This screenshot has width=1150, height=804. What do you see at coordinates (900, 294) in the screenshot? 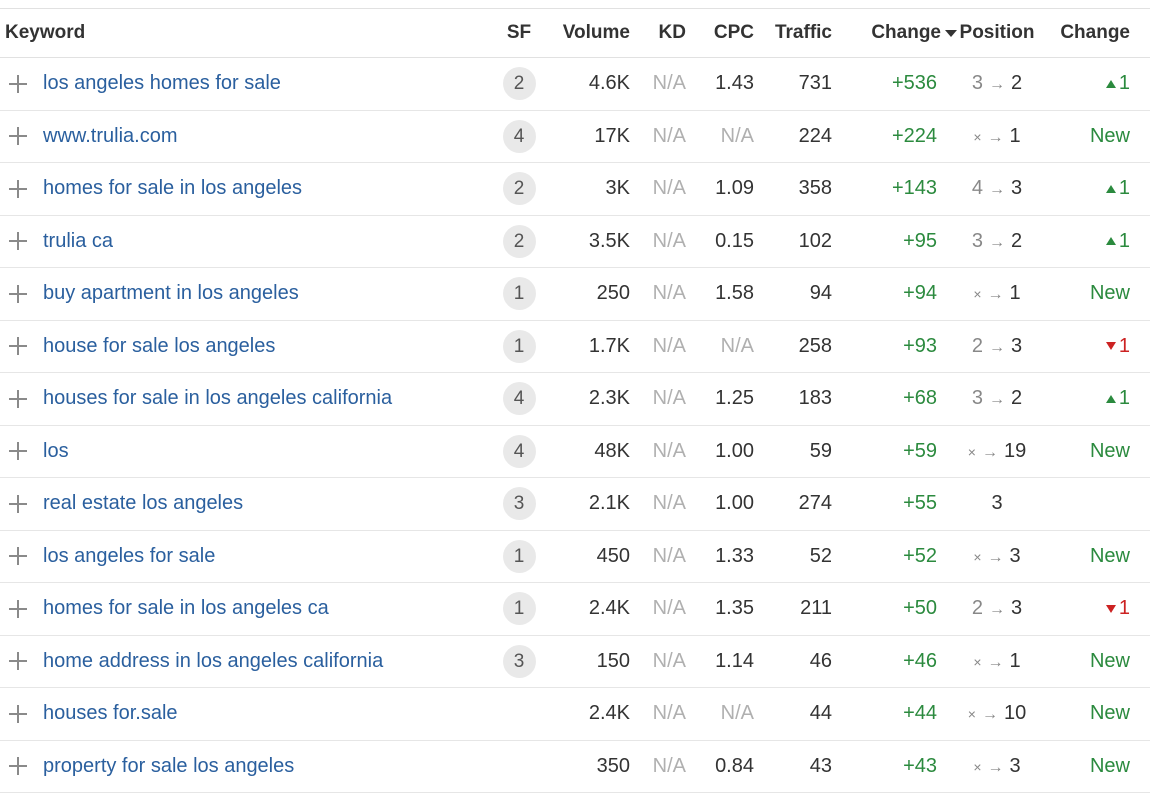
I see `traffic-change-cell: +94` at bounding box center [900, 294].